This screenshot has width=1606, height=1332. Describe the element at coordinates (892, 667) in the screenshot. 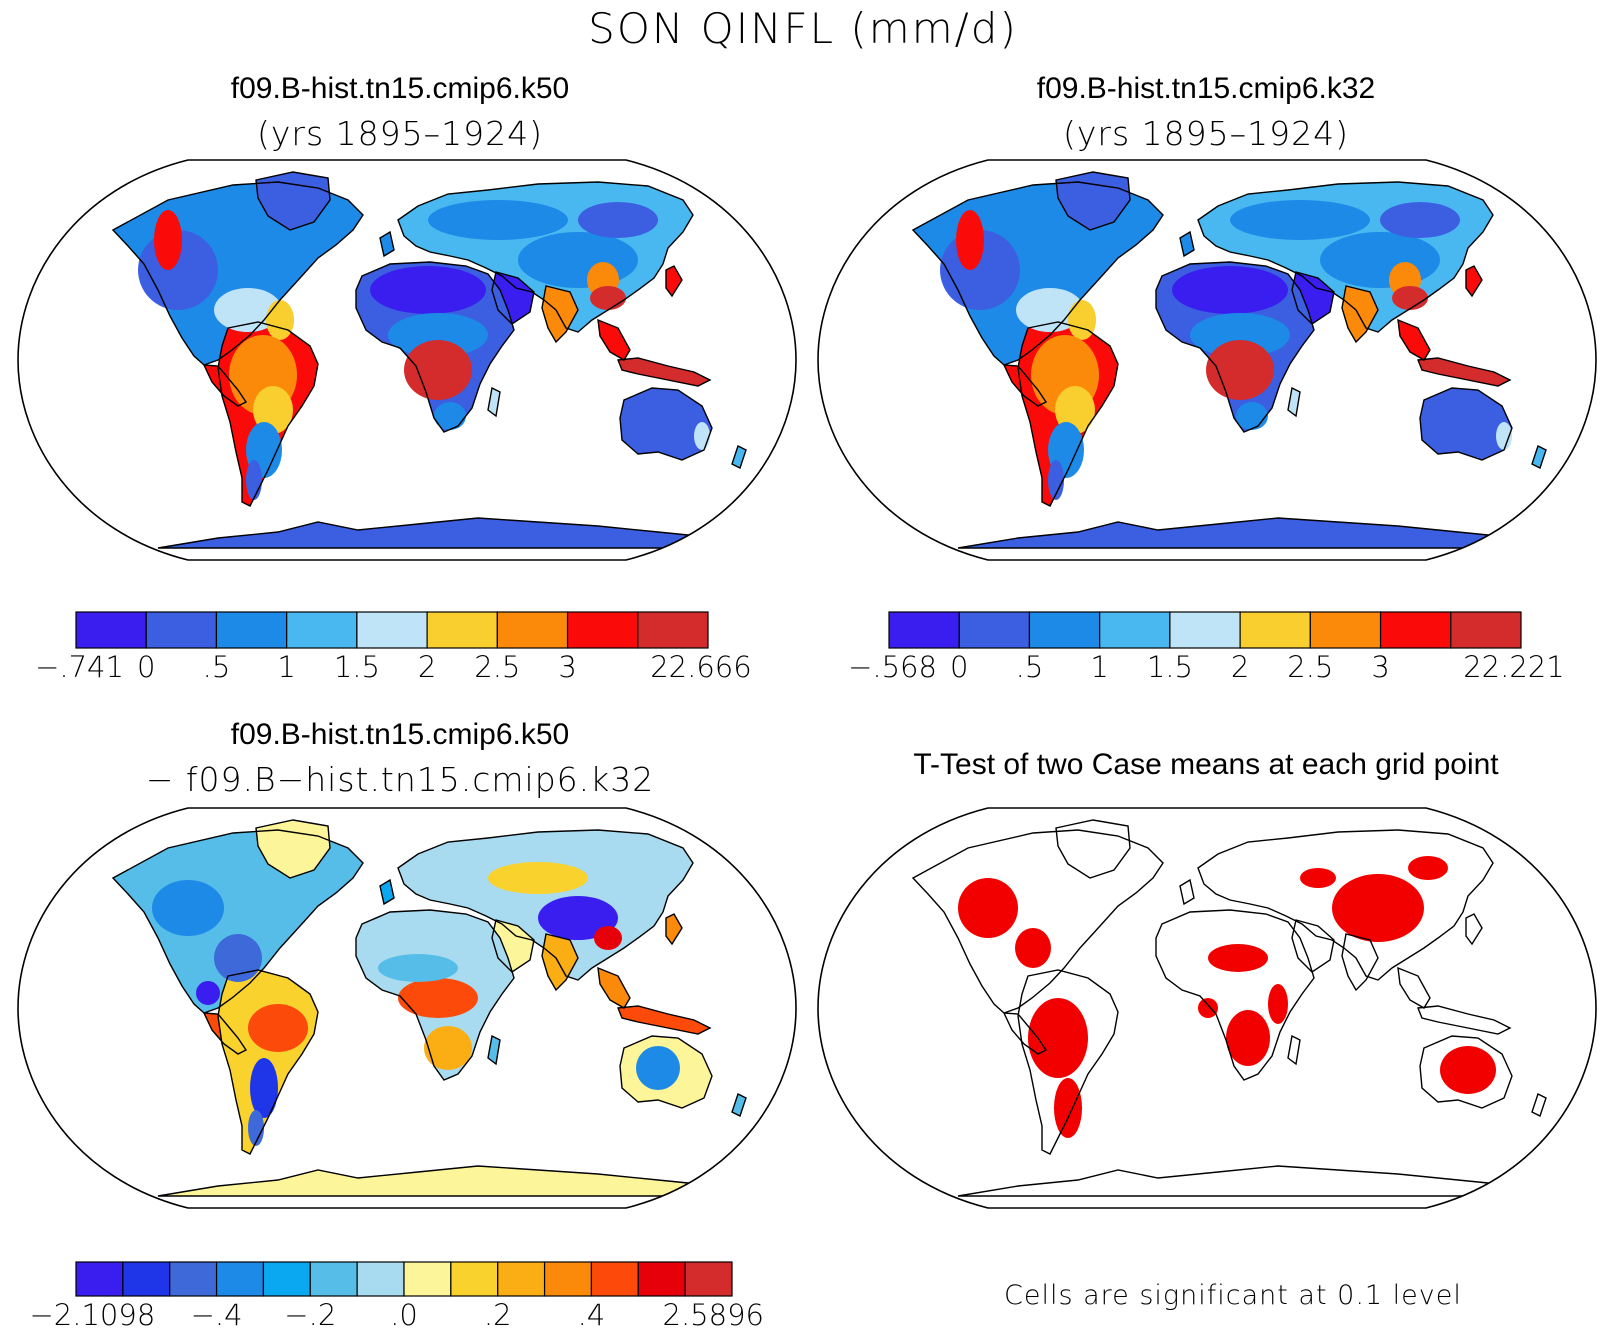

I see `colorbar2-tick-label: −.568` at that location.